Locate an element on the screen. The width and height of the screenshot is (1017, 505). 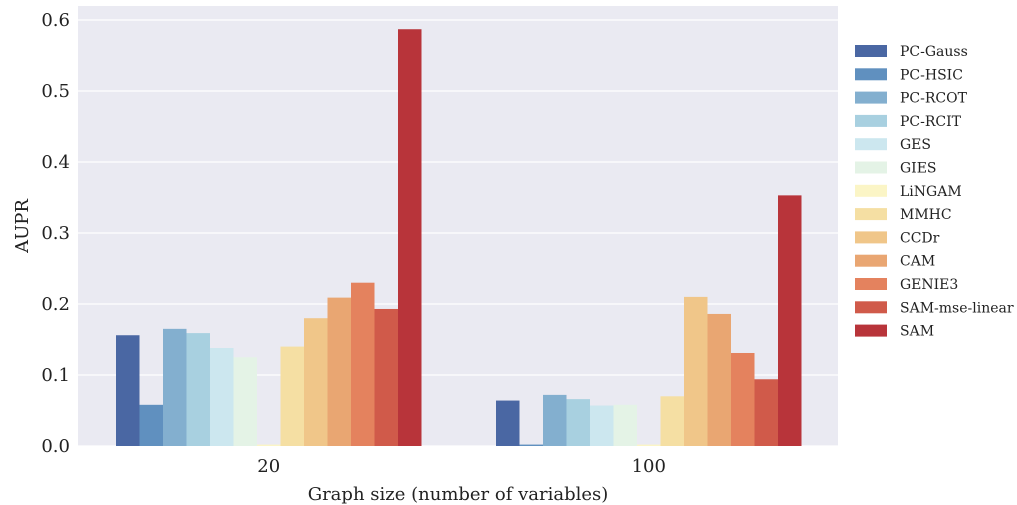
legend-label: PC-RCOT is located at coordinates (934, 99).